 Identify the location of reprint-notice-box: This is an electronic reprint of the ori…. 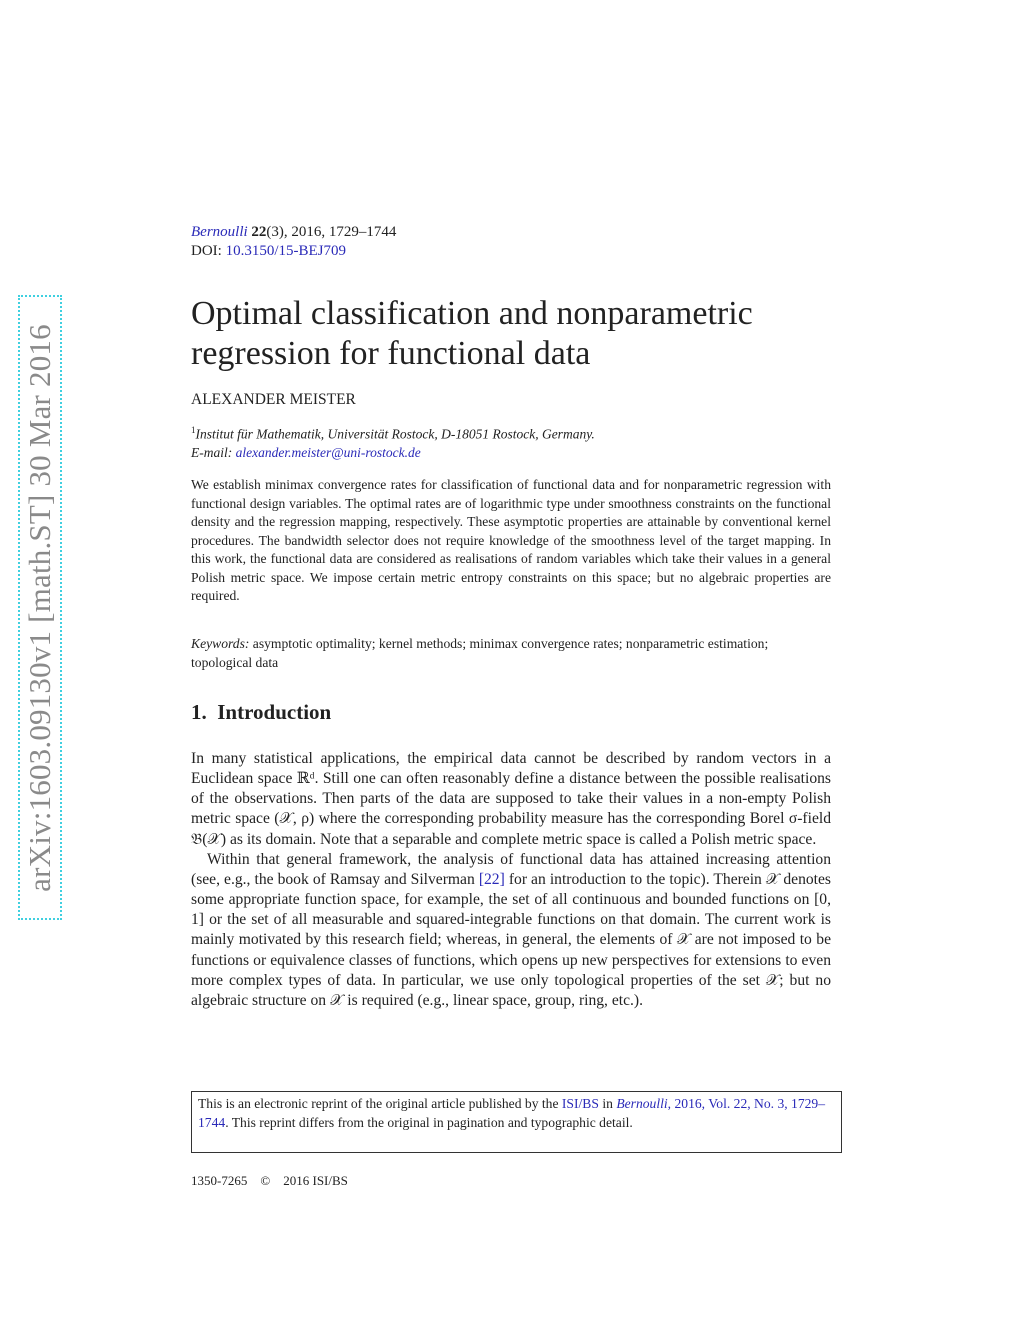
(516, 1122).